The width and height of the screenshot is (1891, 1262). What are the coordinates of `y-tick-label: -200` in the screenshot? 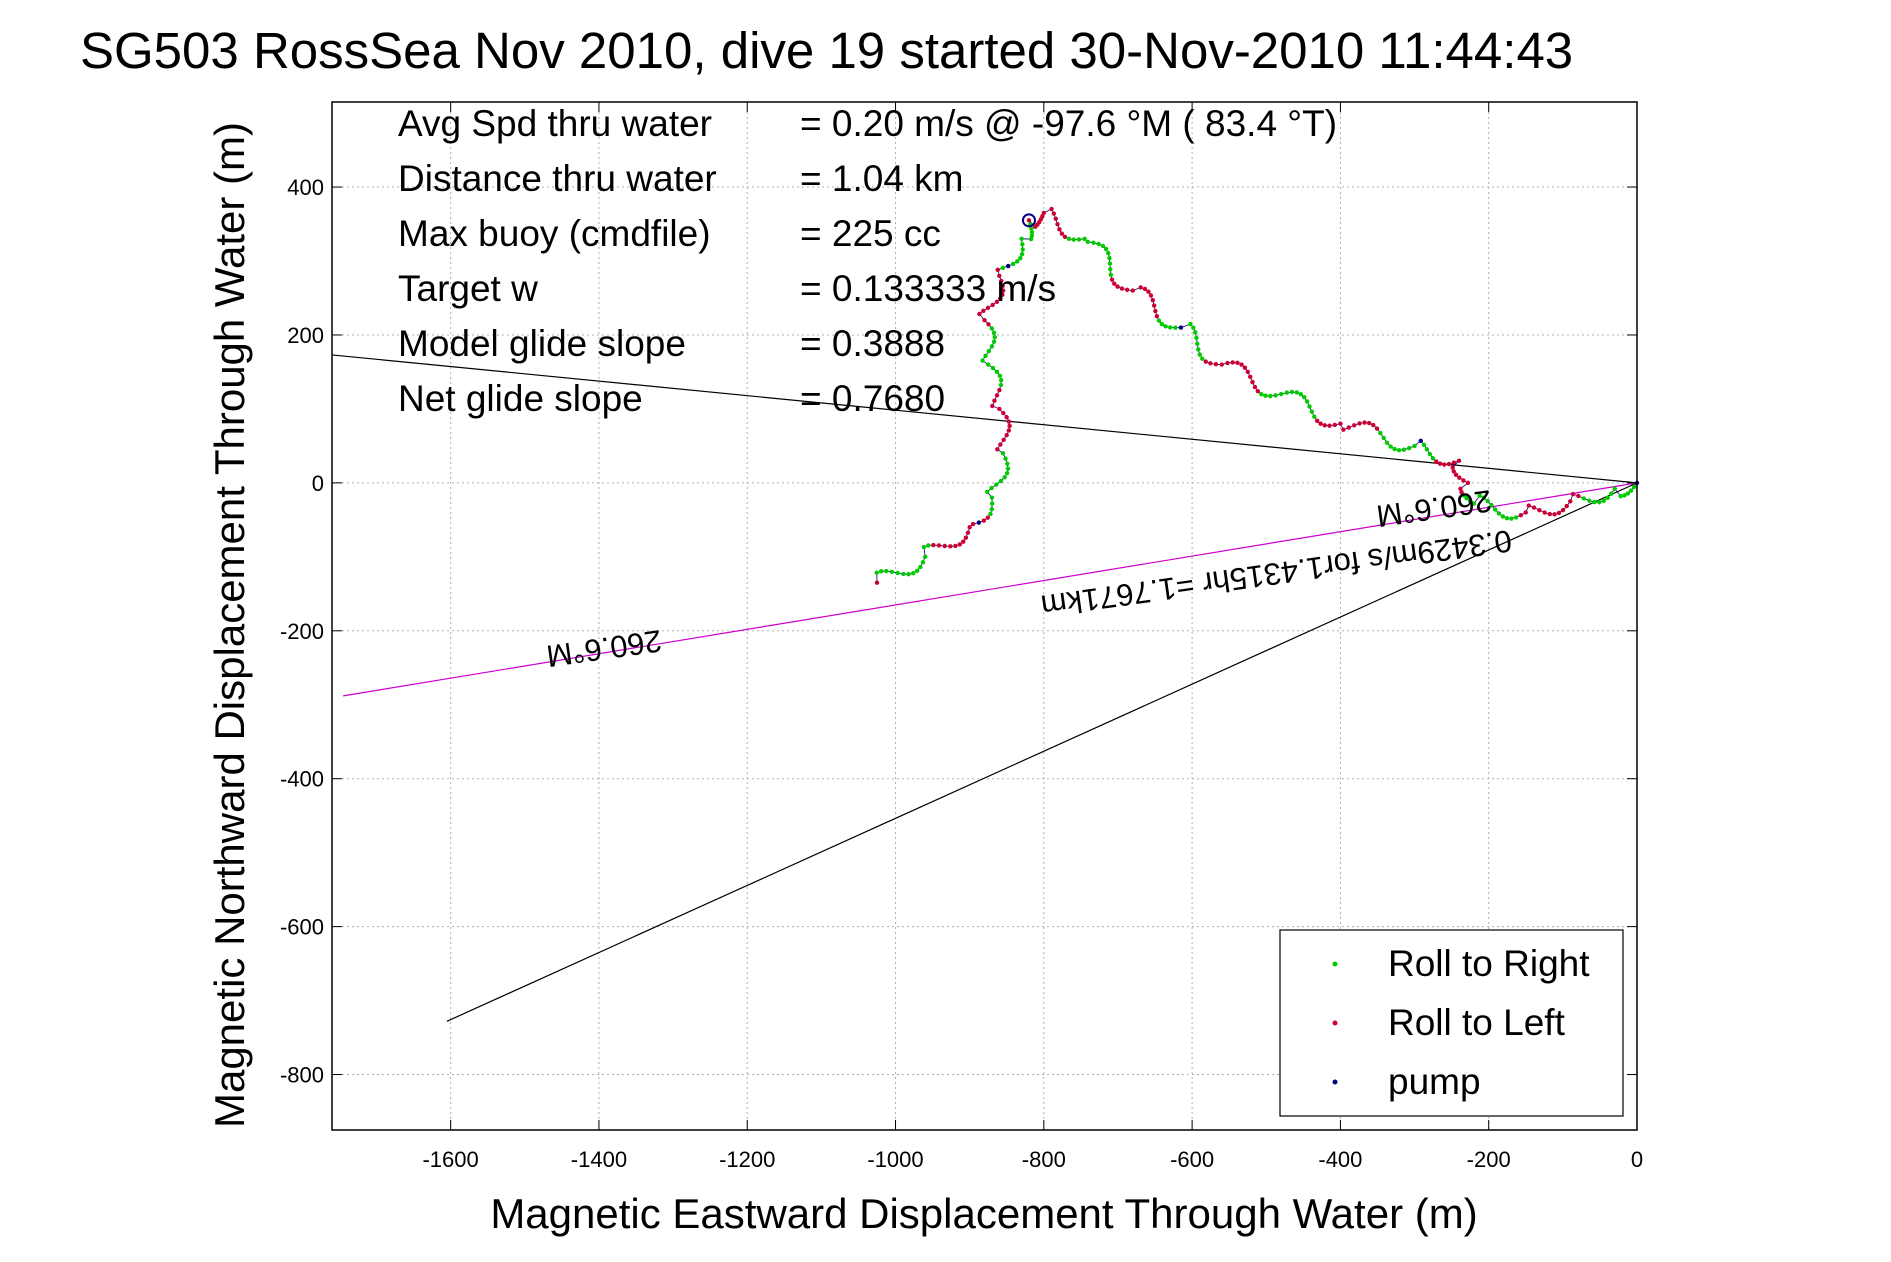 It's located at (302, 631).